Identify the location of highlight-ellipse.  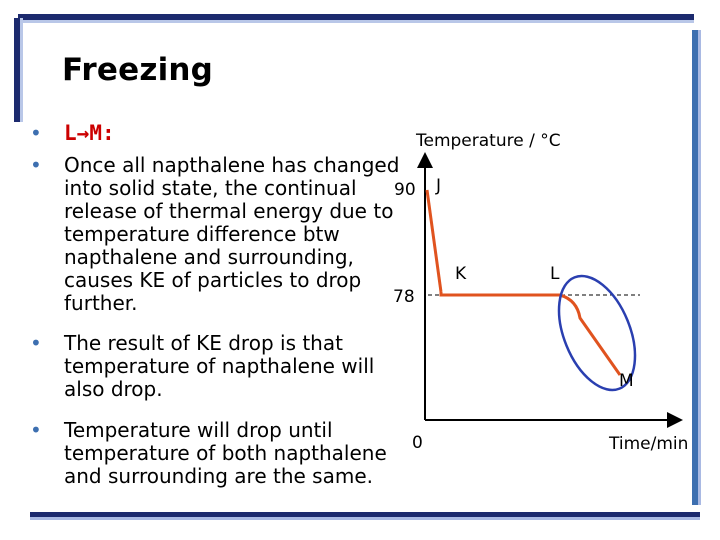
(597, 333).